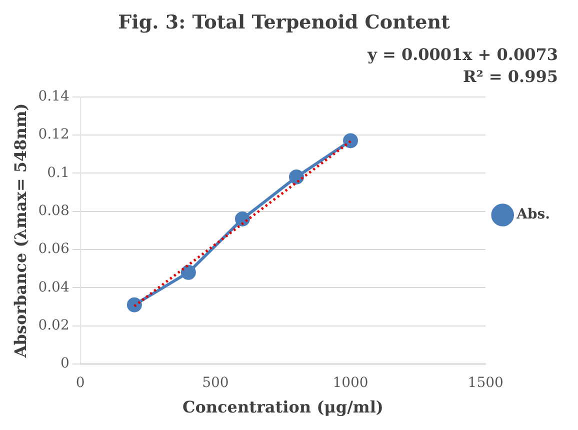 Image resolution: width=578 pixels, height=430 pixels. I want to click on y-axis-title: Absorbance (λmax= 548nm), so click(20, 231).